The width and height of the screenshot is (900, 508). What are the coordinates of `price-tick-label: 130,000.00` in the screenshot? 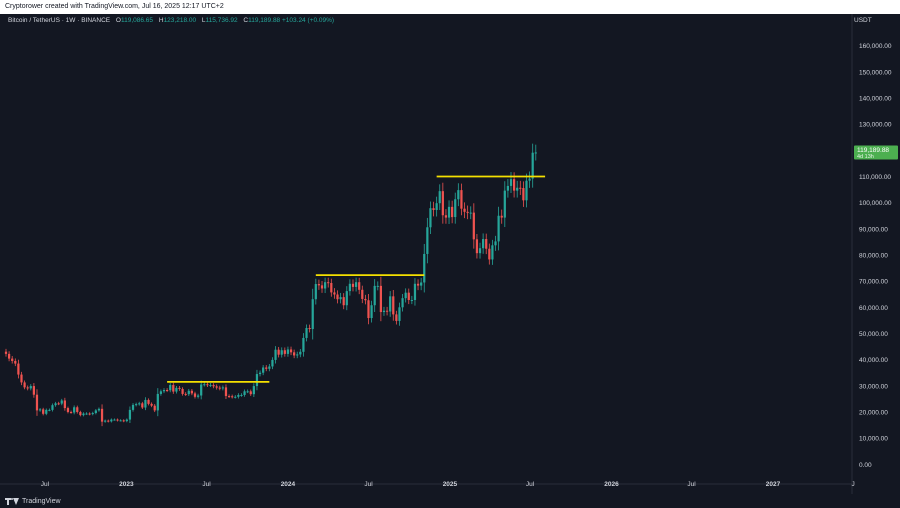 It's located at (875, 125).